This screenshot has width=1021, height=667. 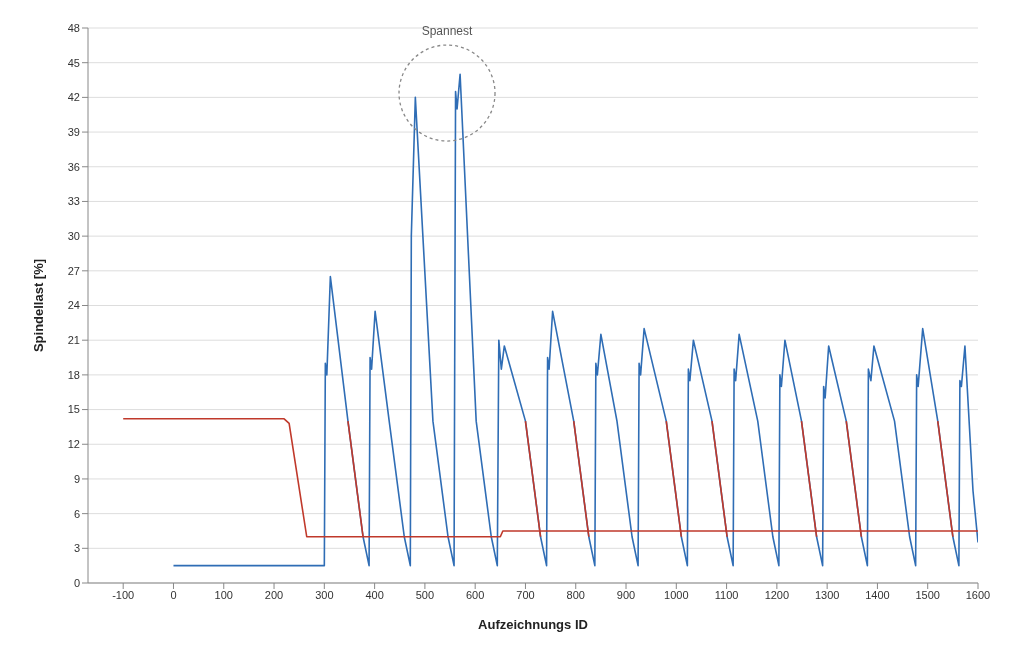 What do you see at coordinates (73, 270) in the screenshot?
I see `y-tick-label: 27` at bounding box center [73, 270].